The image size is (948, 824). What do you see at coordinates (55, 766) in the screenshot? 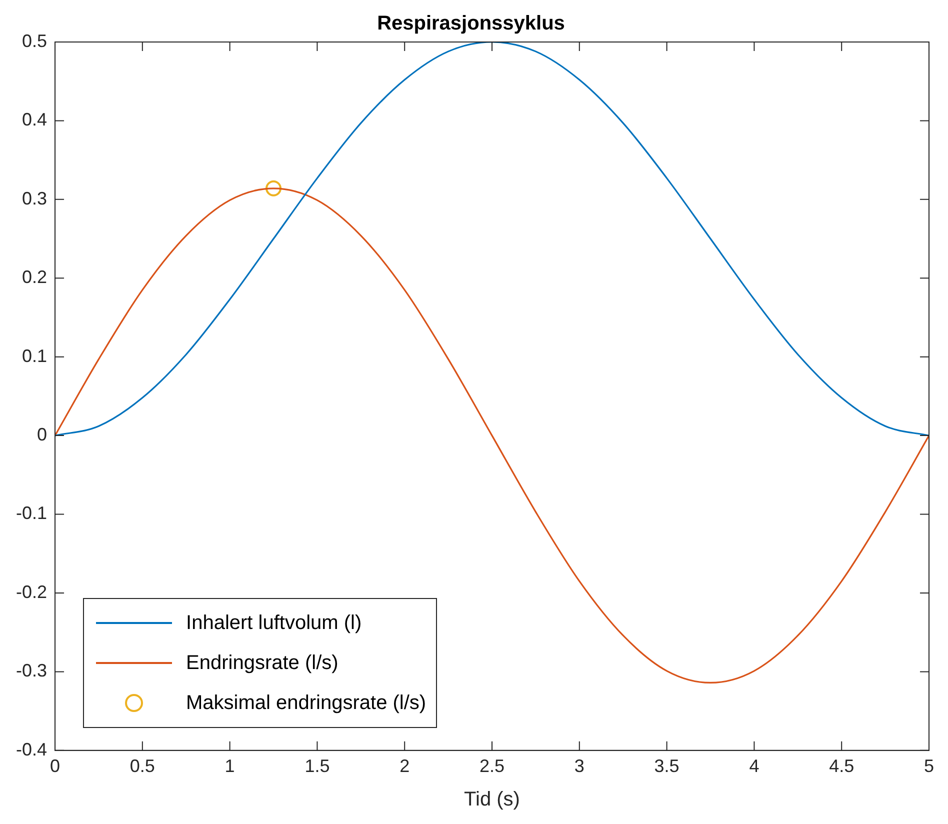
I see `x-tick-label: 0` at bounding box center [55, 766].